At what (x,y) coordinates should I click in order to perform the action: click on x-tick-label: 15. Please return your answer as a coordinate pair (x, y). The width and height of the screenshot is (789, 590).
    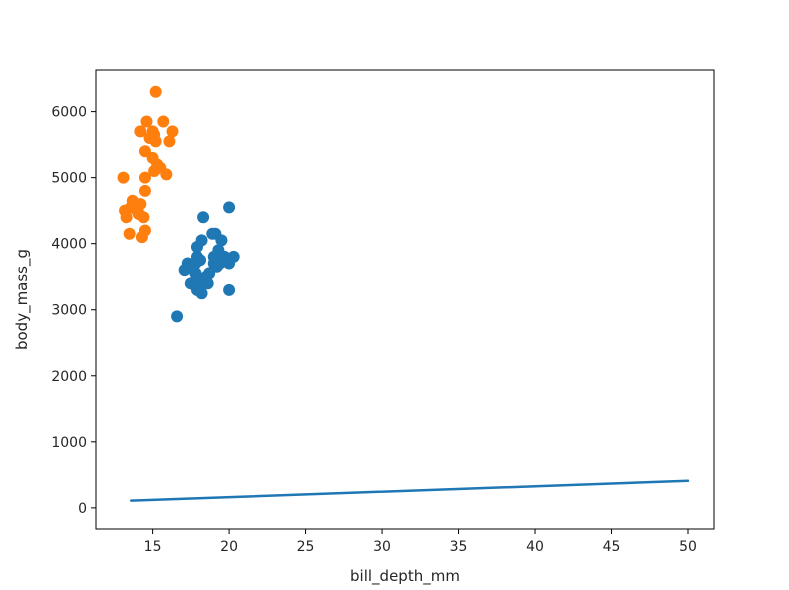
    Looking at the image, I should click on (153, 547).